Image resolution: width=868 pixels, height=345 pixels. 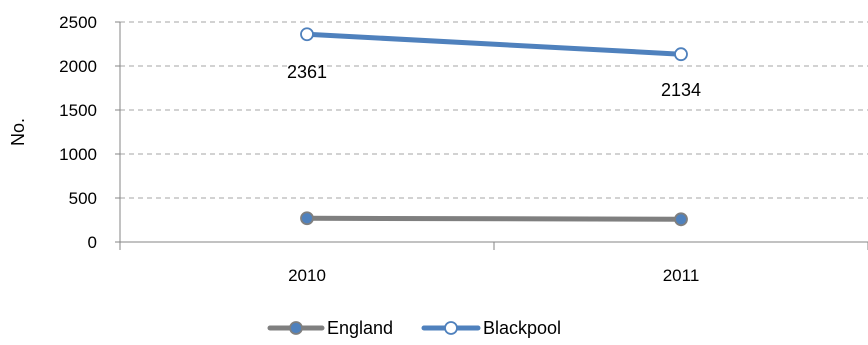 I want to click on series-line-blackpool, so click(x=494, y=44).